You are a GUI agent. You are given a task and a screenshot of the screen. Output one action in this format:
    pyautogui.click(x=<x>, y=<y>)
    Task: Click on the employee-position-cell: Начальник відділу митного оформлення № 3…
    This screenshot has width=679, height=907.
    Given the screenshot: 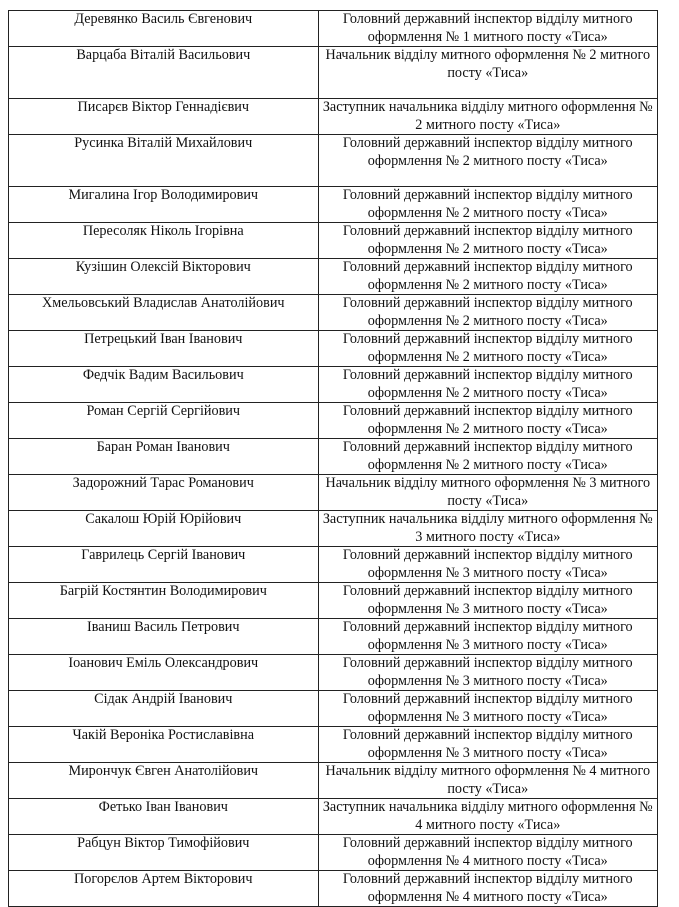 What is the action you would take?
    pyautogui.click(x=488, y=492)
    